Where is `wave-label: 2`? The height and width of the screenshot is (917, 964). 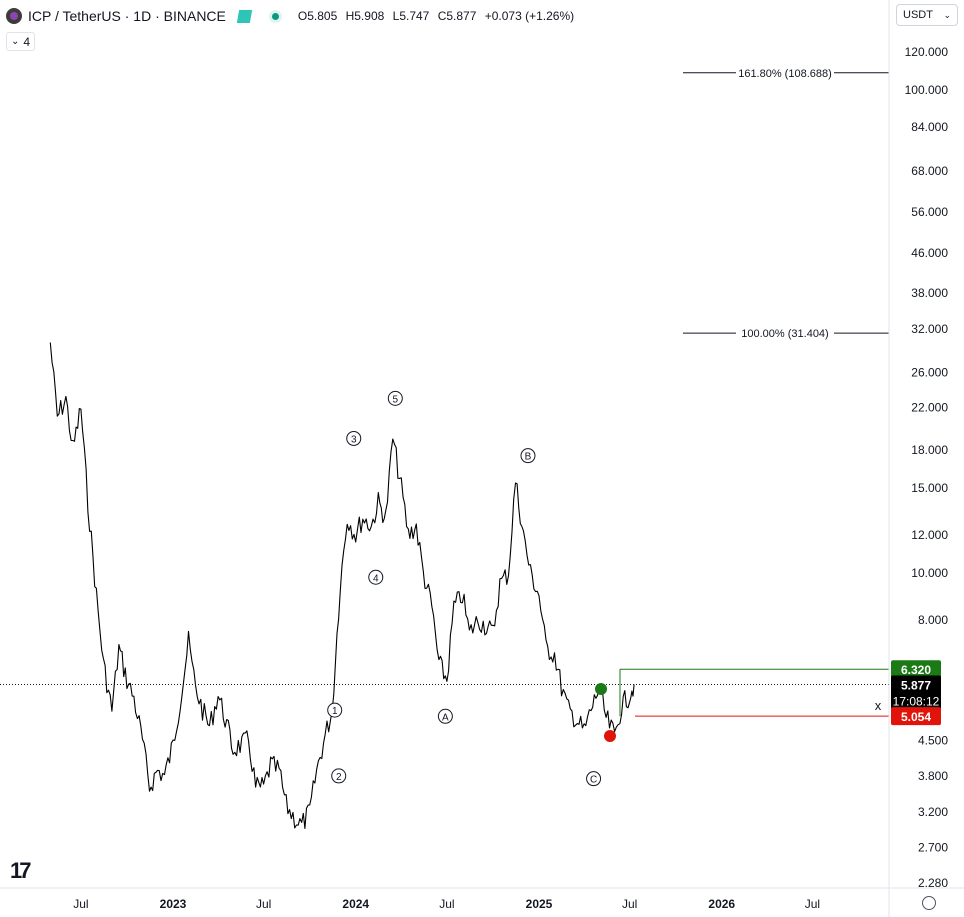
wave-label: 2 is located at coordinates (339, 777).